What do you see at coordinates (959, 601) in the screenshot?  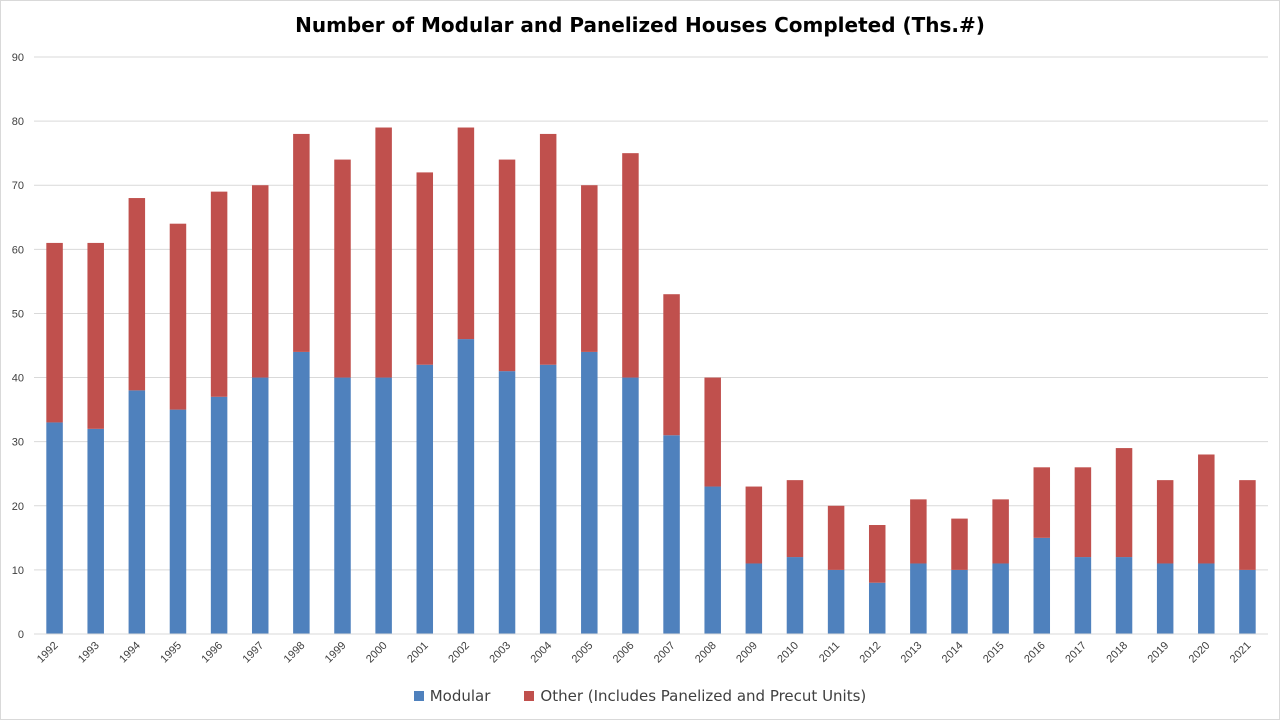 I see `bar-modular-2014` at bounding box center [959, 601].